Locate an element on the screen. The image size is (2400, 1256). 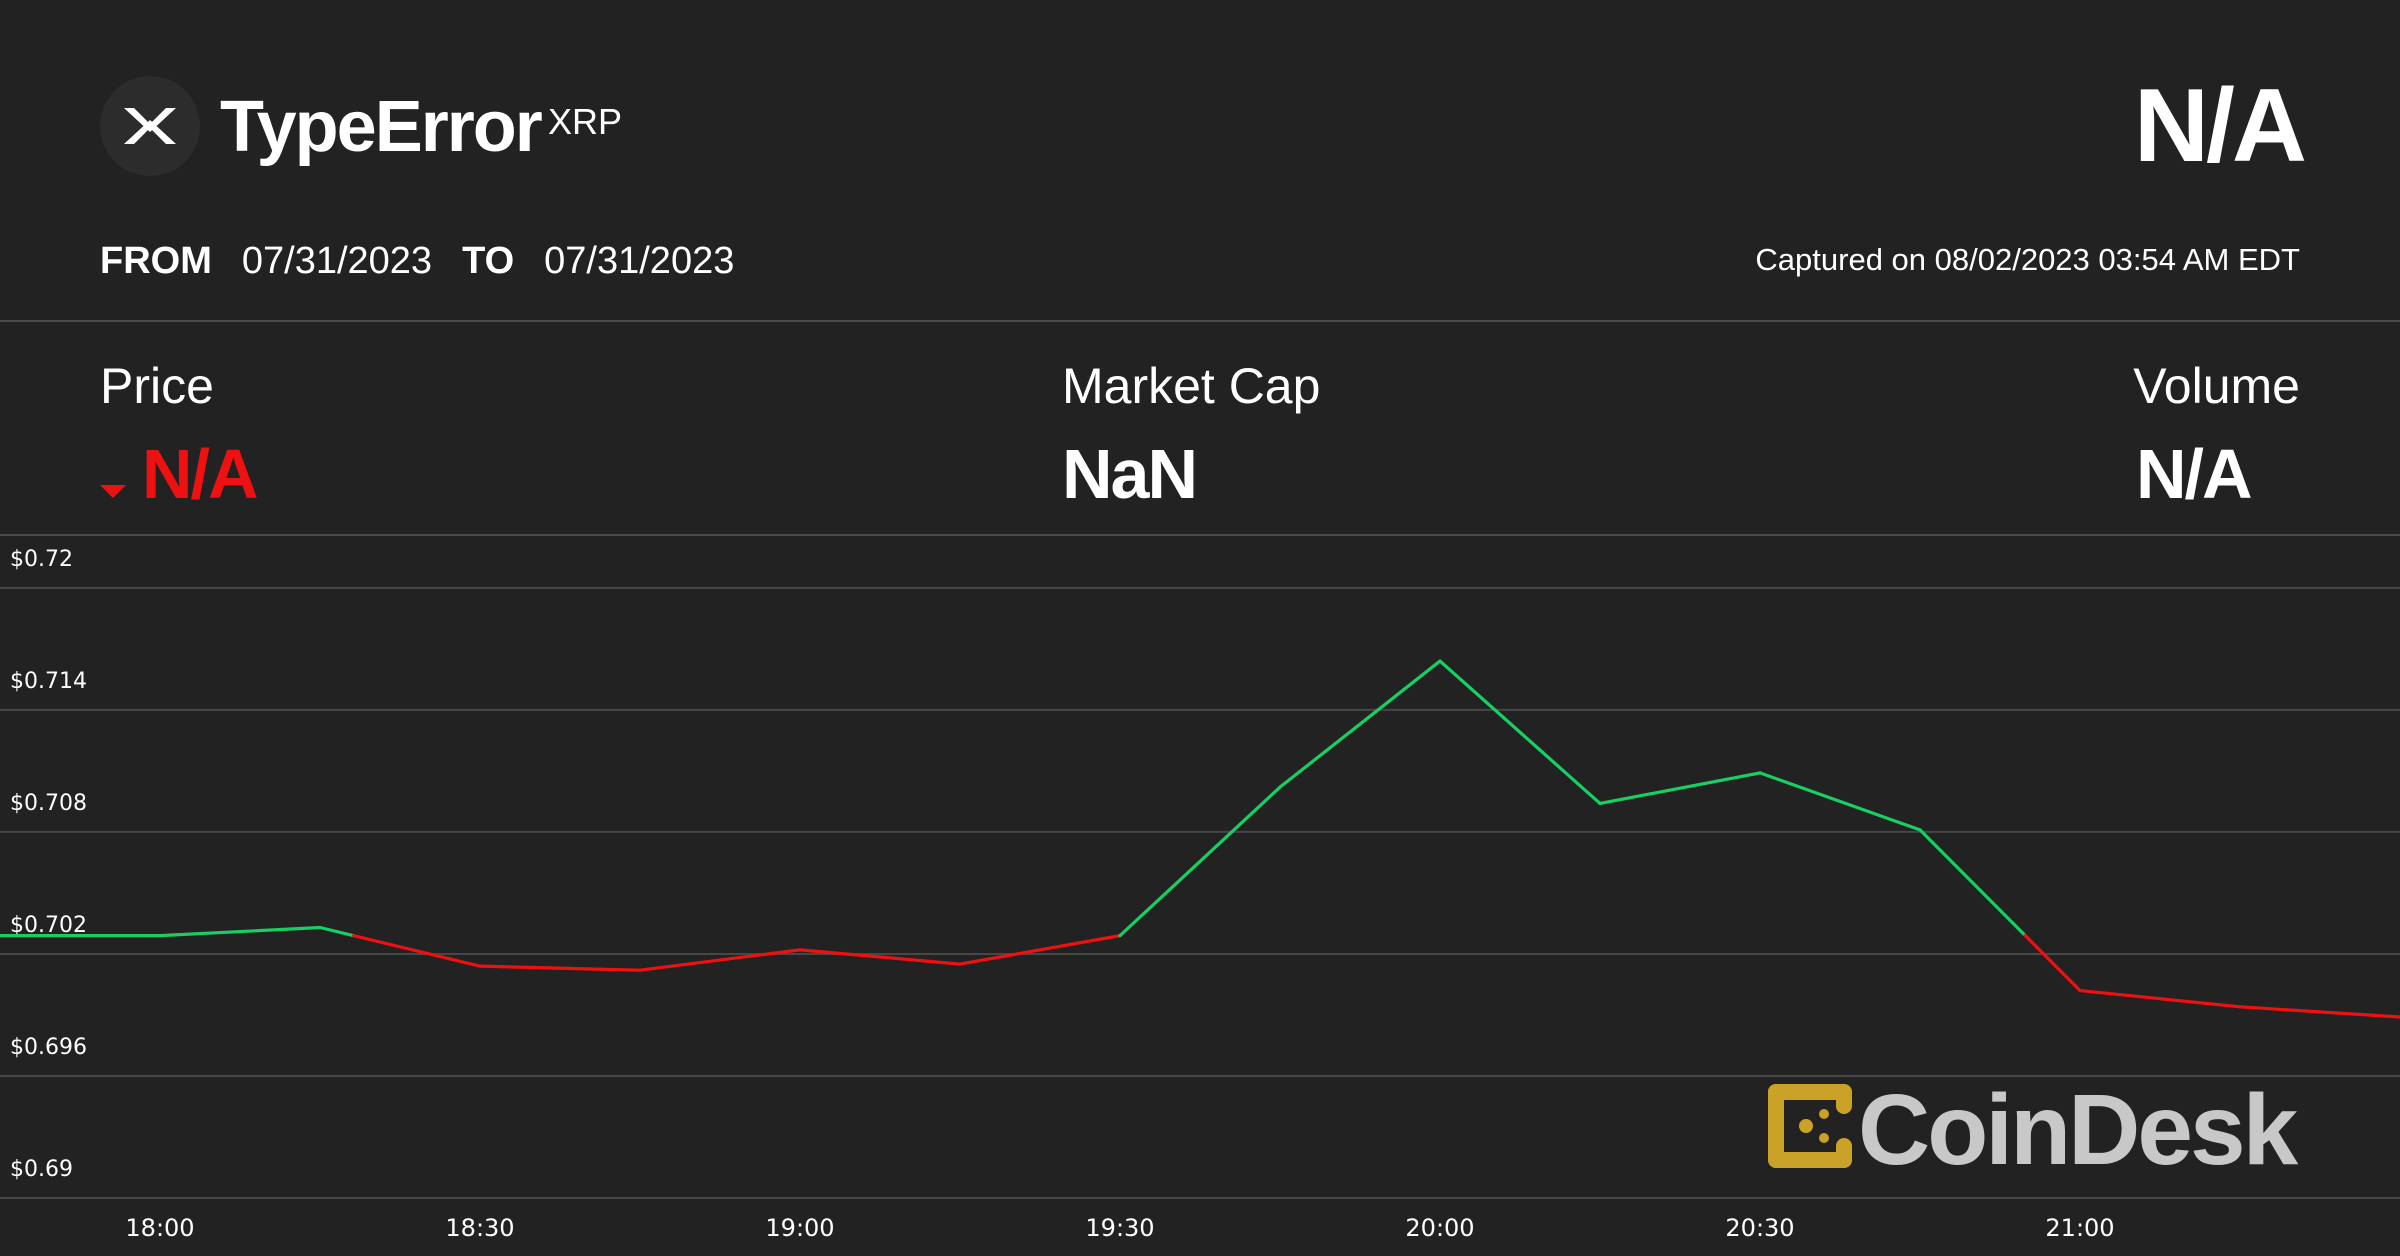
stats-divider is located at coordinates (1200, 535).